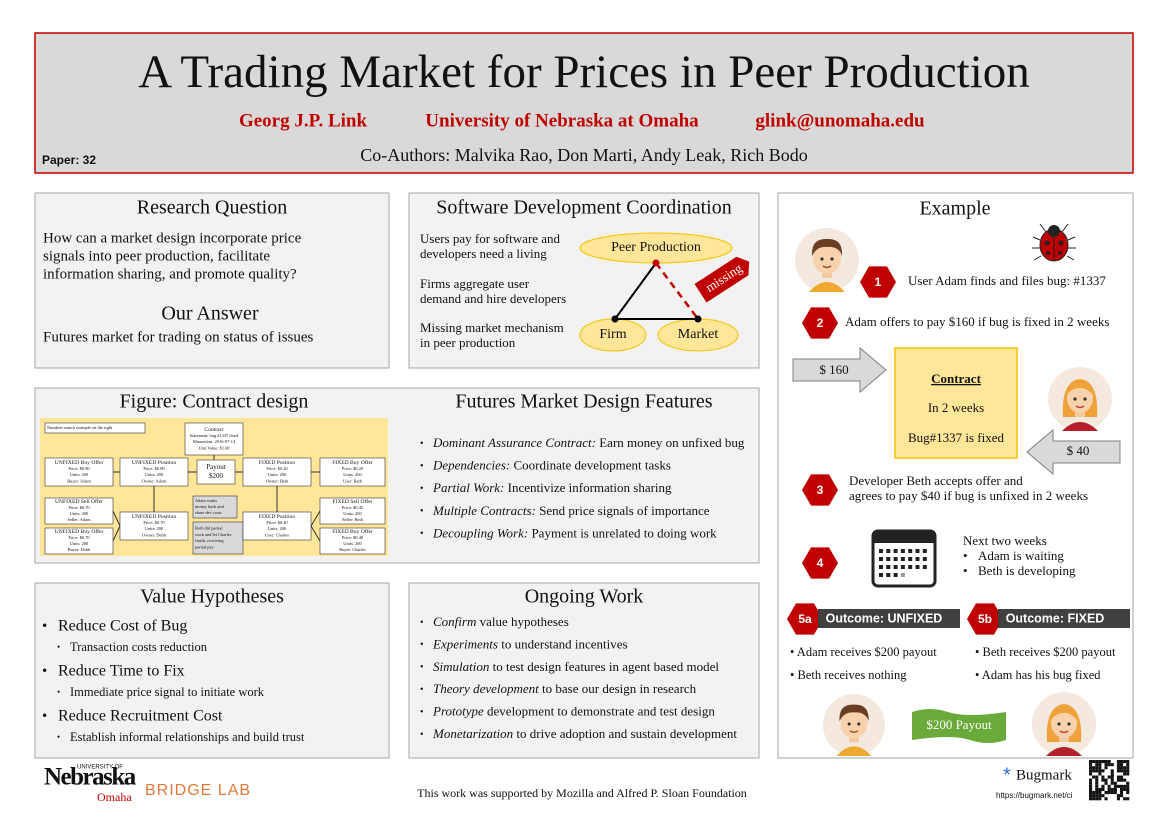  I want to click on item-term: Dependencies:, so click(471, 465).